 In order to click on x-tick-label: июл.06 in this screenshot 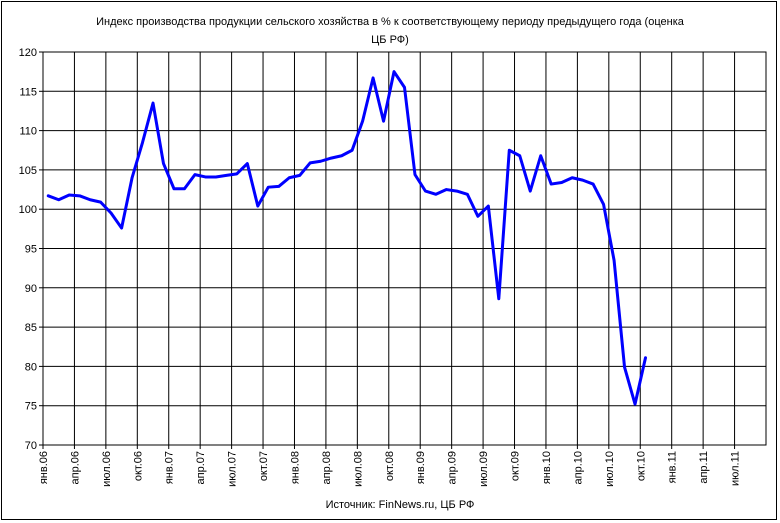, I will do `click(107, 469)`.